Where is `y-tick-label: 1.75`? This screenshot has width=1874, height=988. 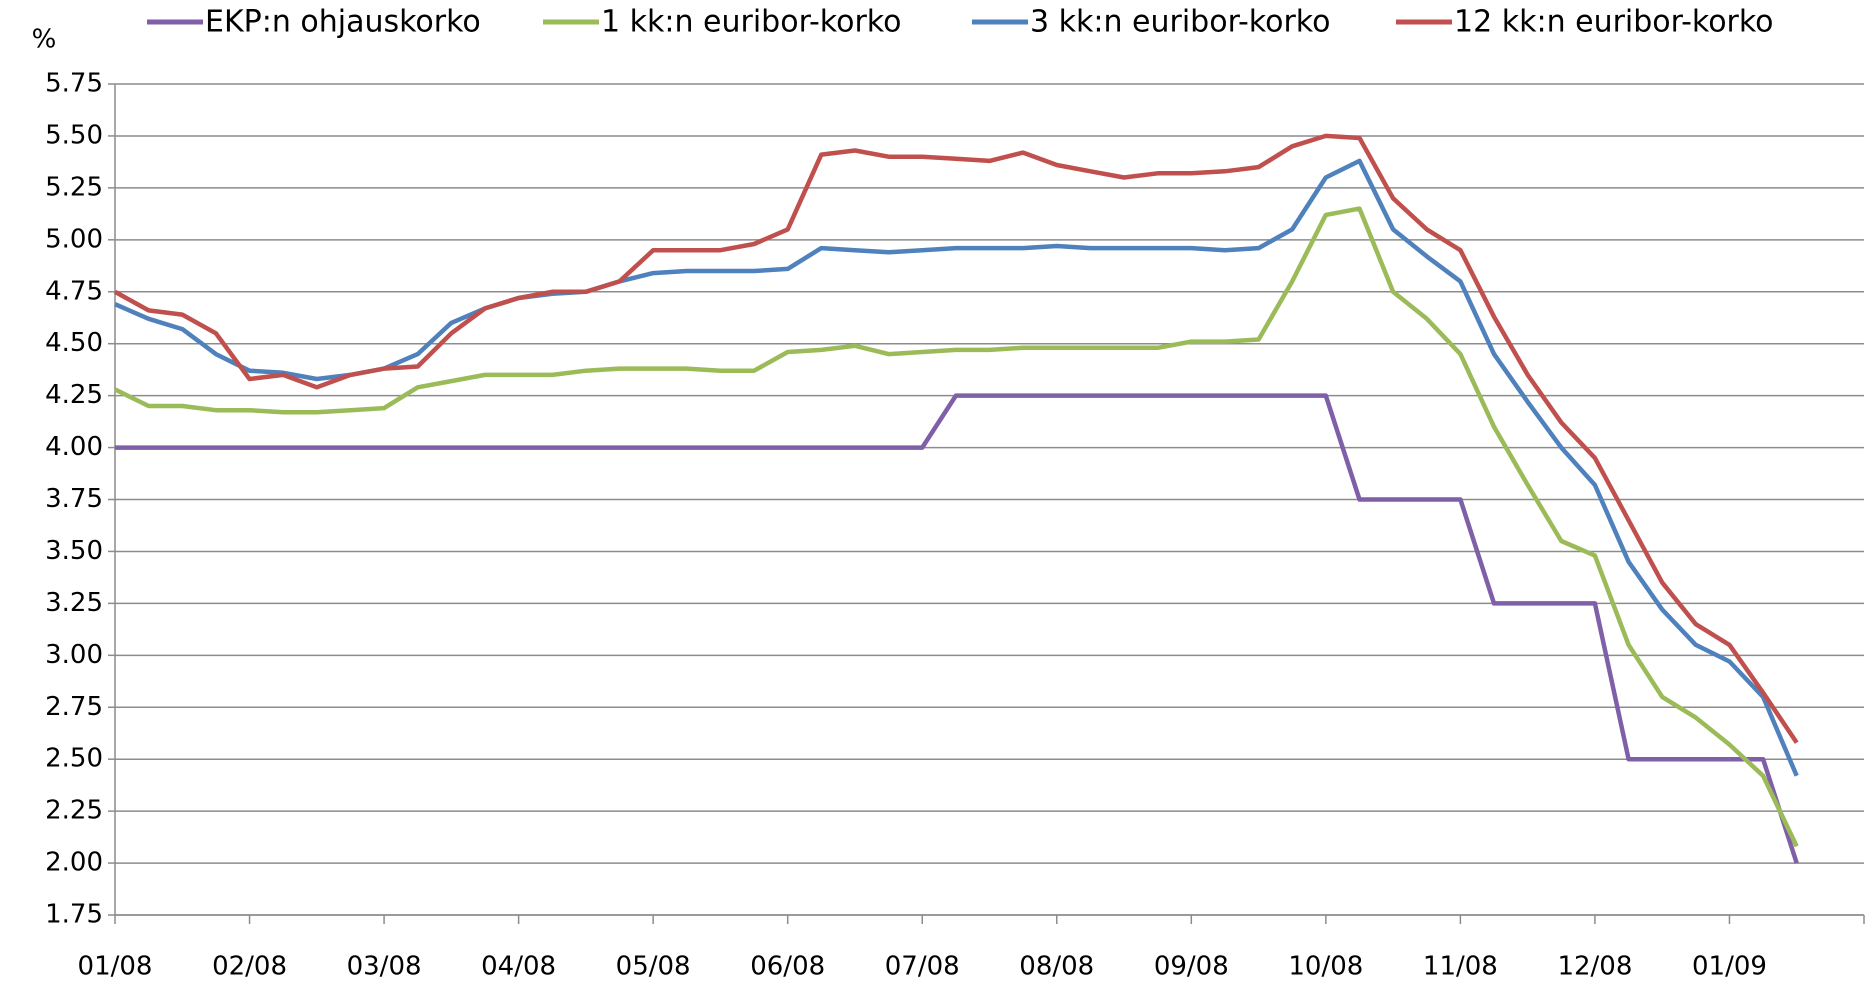
y-tick-label: 1.75 is located at coordinates (74, 915).